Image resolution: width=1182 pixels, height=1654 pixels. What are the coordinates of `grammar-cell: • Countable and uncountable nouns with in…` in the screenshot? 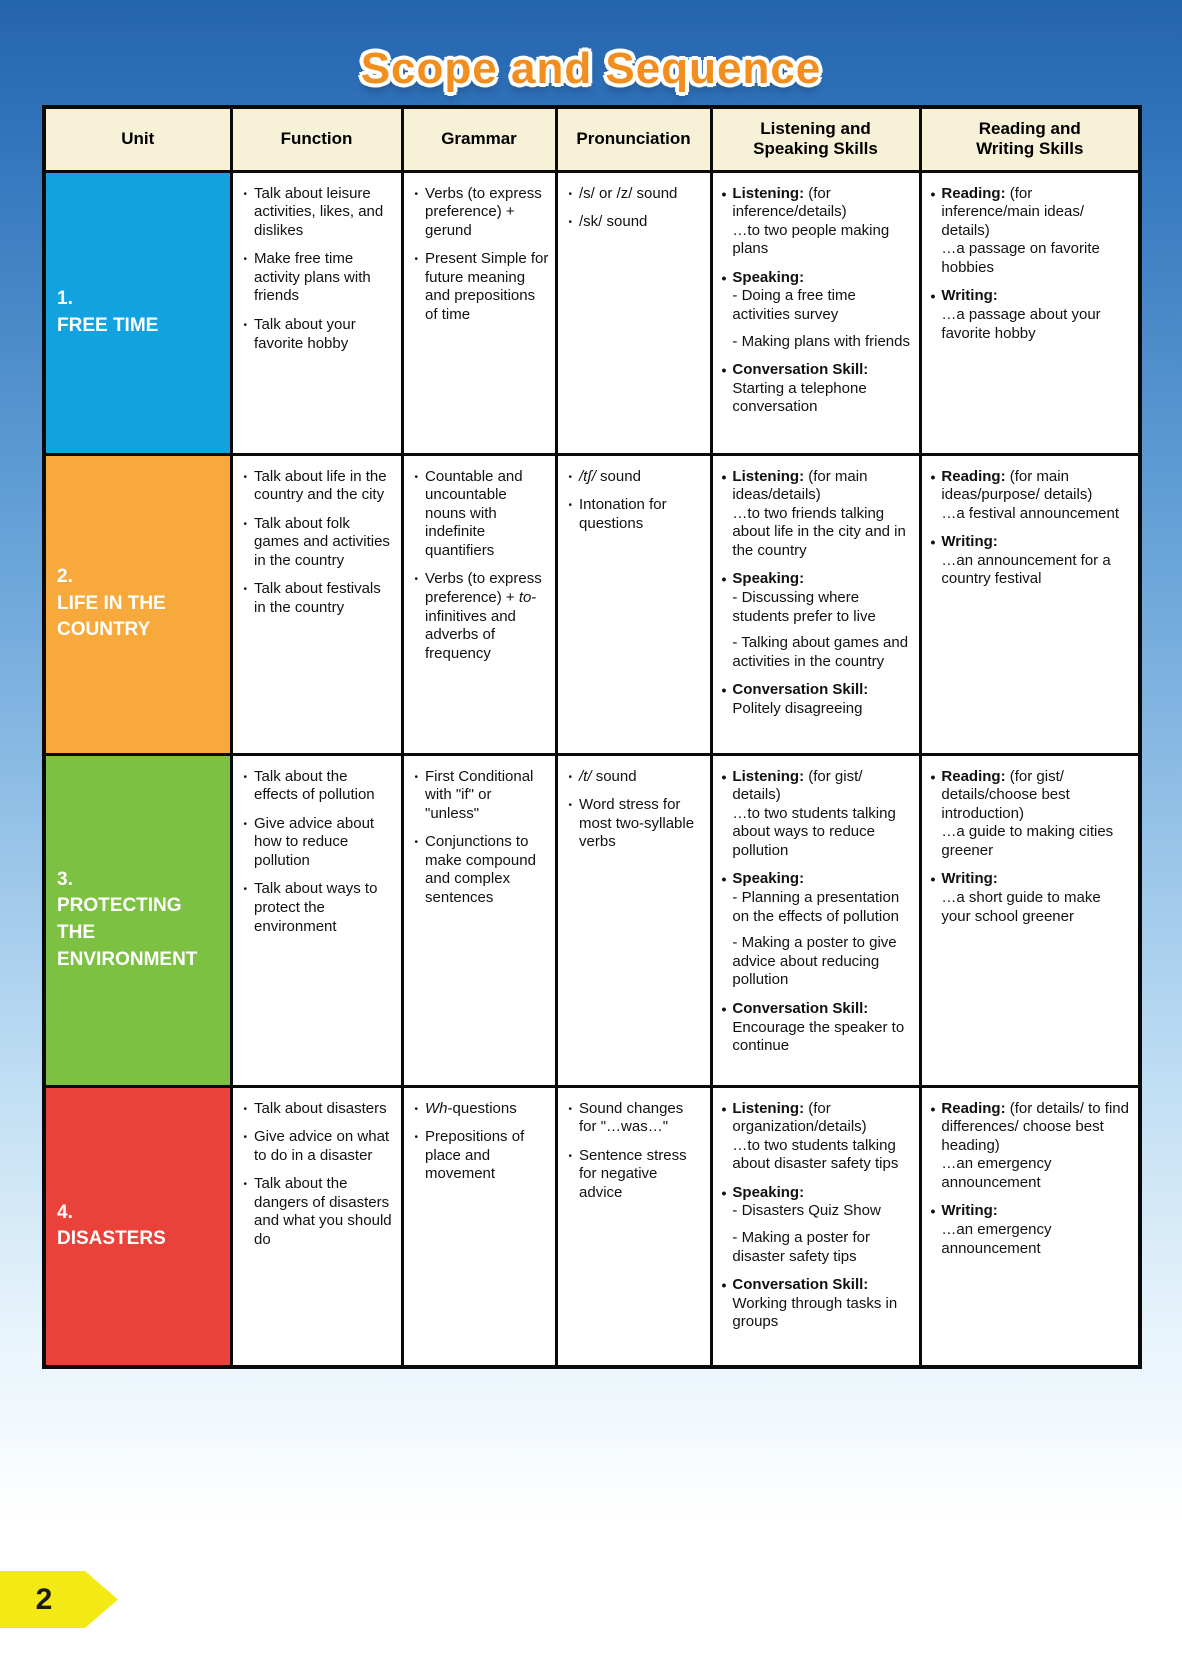 It's located at (479, 604).